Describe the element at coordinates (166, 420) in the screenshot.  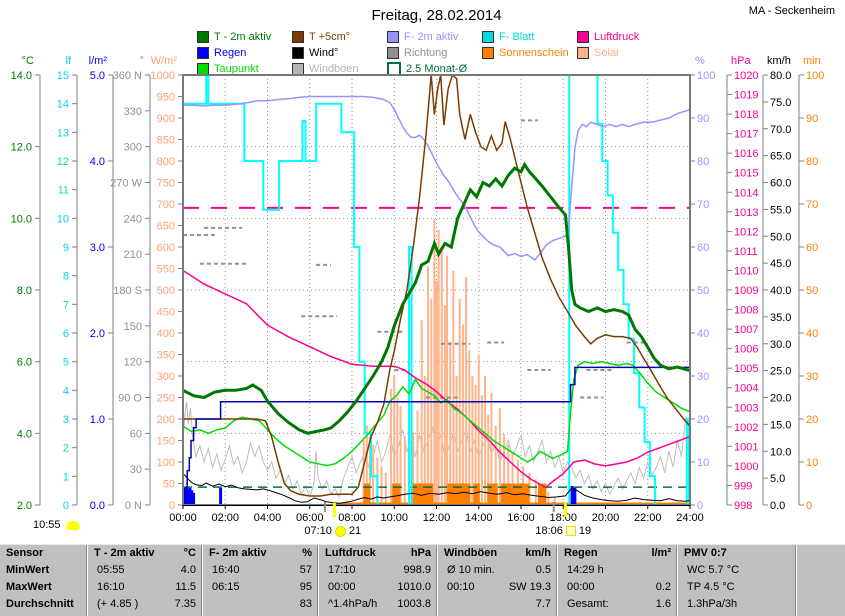
I see `axis-tick-label: 200` at that location.